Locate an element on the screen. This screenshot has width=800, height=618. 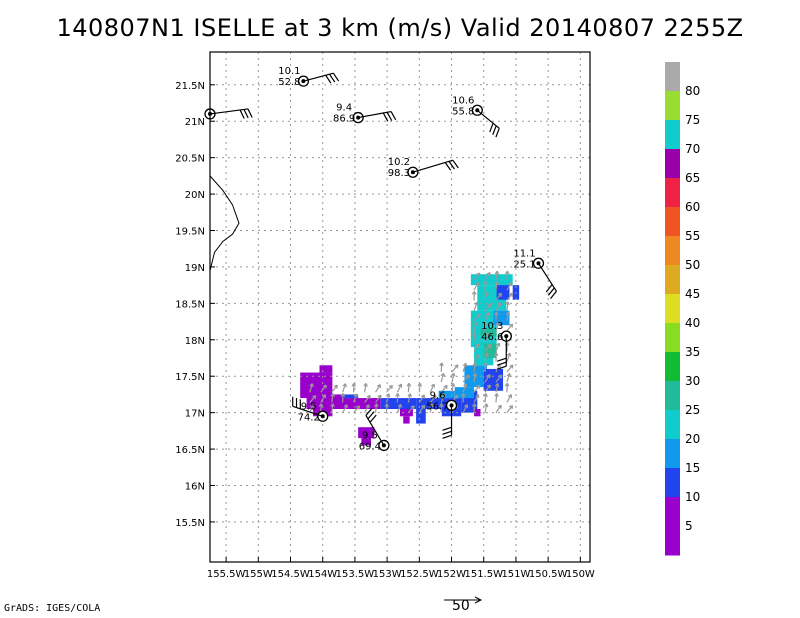
grads-credit: GrADS: IGES/COLA is located at coordinates (52, 608).